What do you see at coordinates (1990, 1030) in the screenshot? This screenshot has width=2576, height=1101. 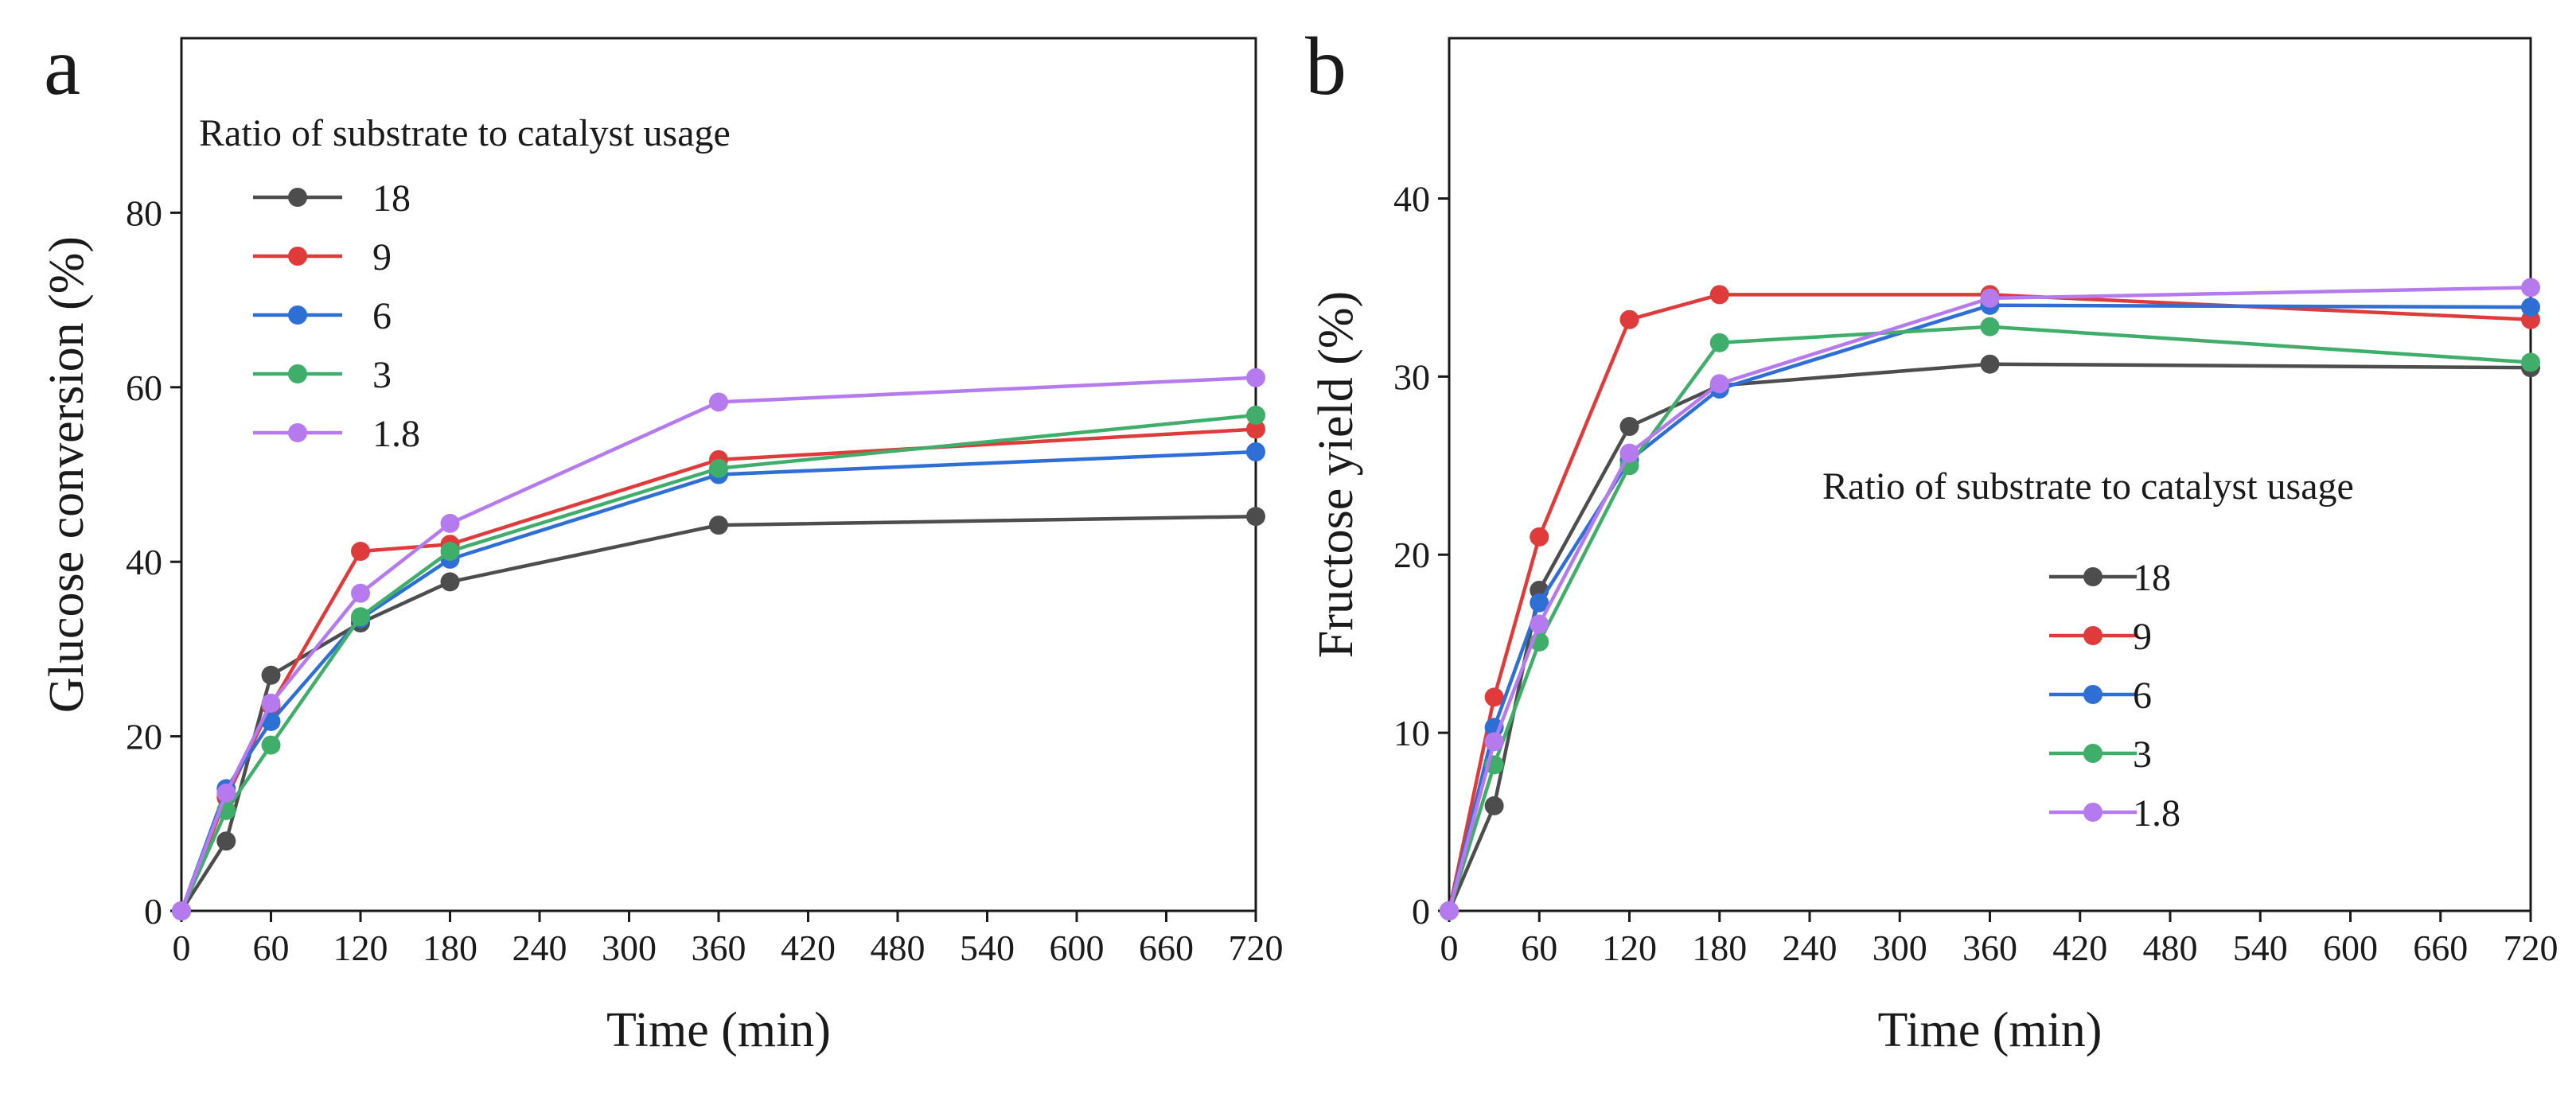 I see `x-axis-title: Time (min)` at bounding box center [1990, 1030].